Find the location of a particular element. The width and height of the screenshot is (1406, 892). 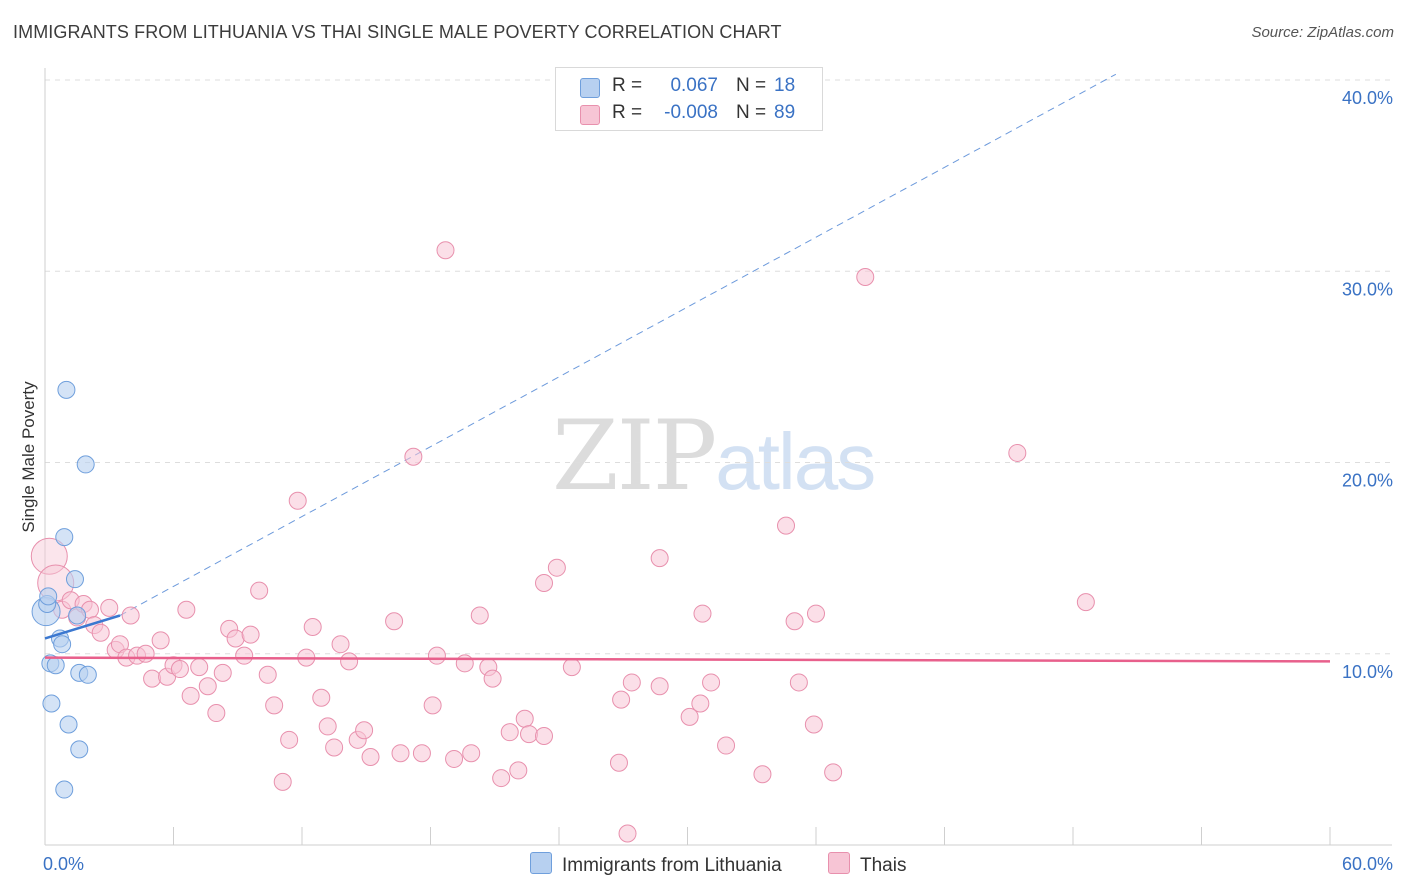

lithuania-swatch is located at coordinates (590, 88).